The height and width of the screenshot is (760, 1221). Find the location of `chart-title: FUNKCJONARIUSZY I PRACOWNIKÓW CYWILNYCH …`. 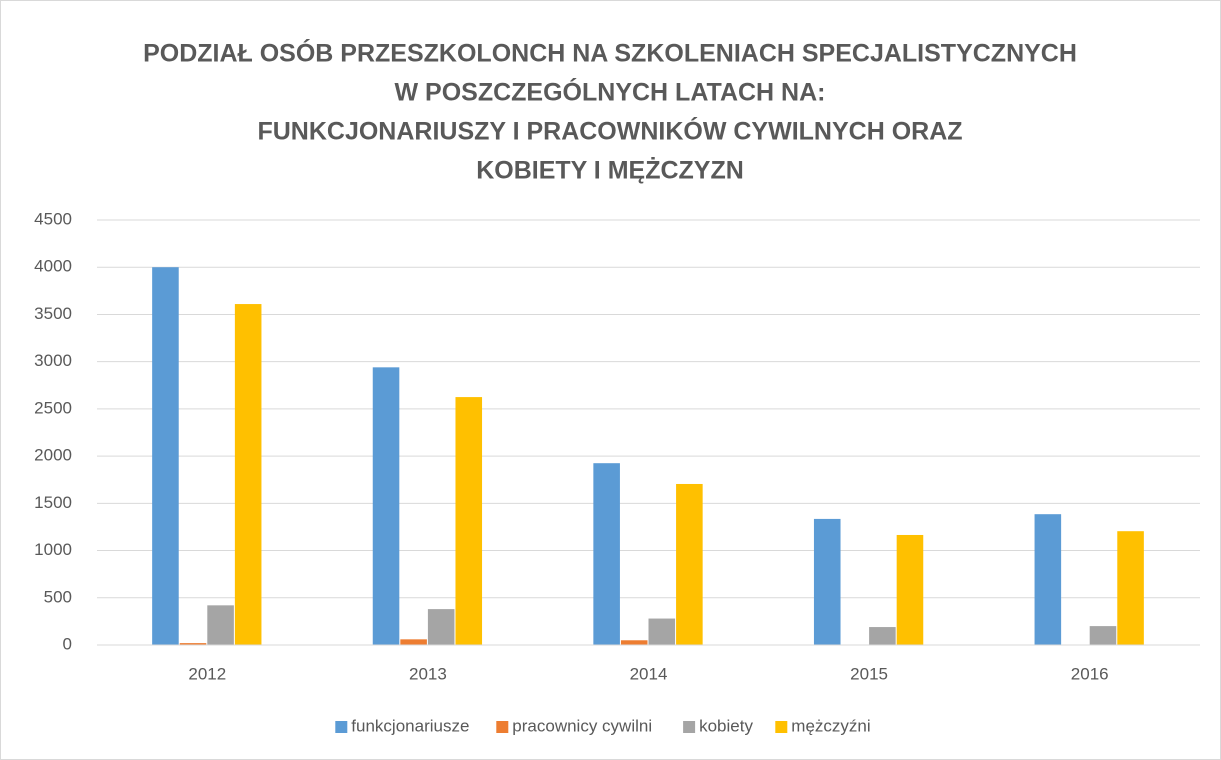

chart-title: FUNKCJONARIUSZY I PRACOWNIKÓW CYWILNYCH … is located at coordinates (609, 131).